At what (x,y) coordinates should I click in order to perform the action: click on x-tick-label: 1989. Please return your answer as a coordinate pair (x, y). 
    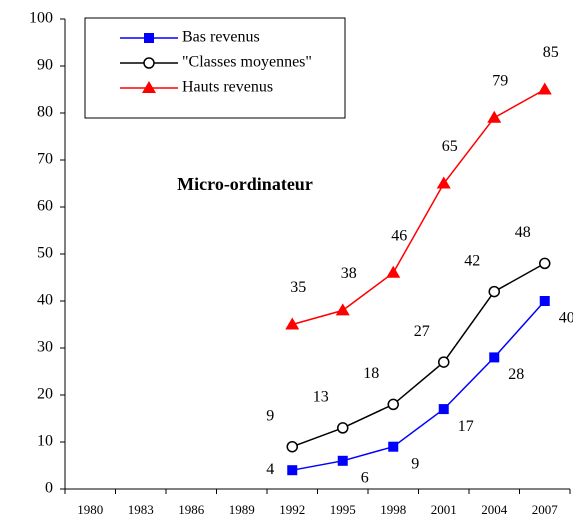
    Looking at the image, I should click on (242, 509).